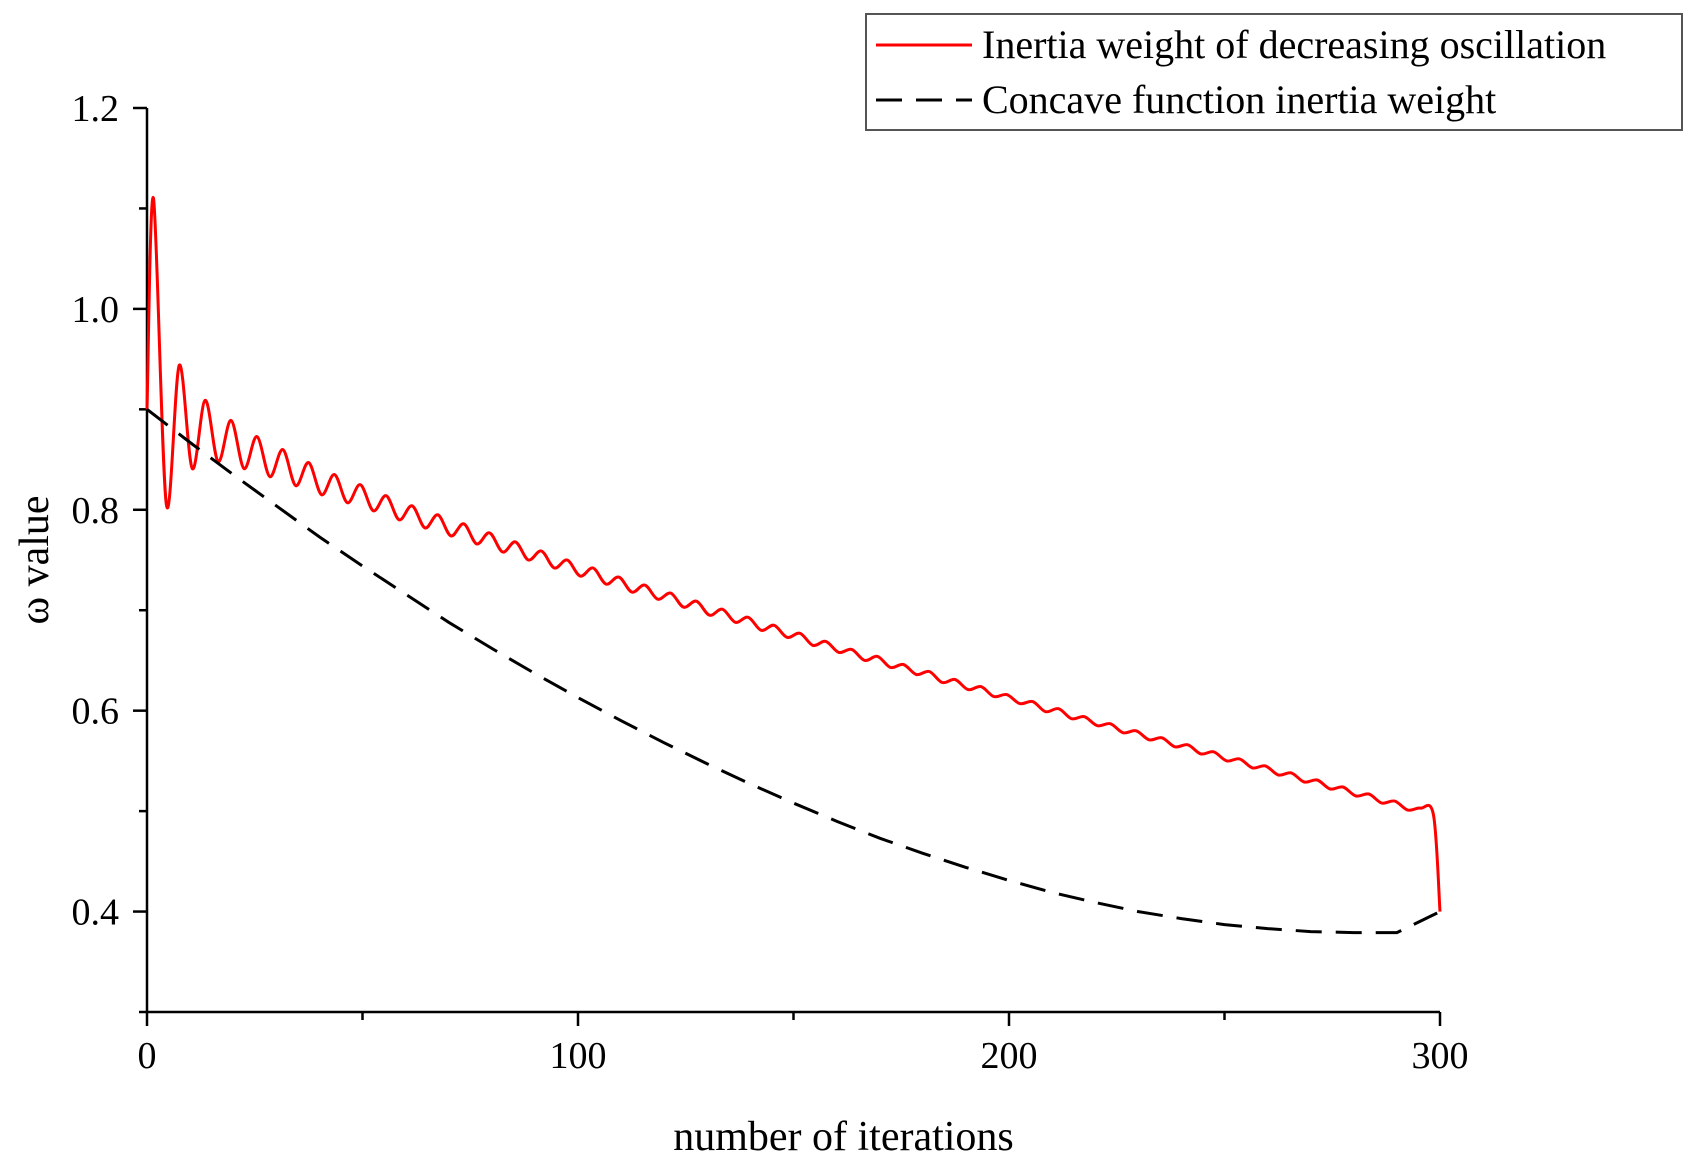  I want to click on x-axis-title: number of iterations, so click(843, 1137).